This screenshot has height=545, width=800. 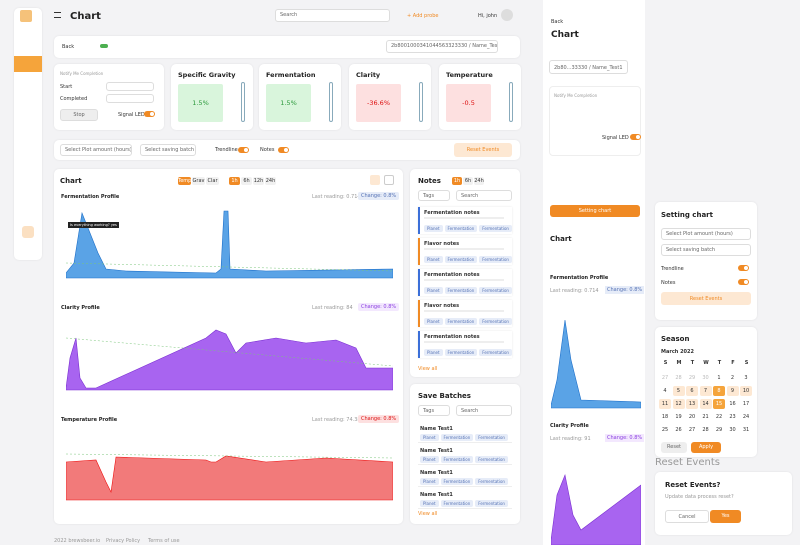 I want to click on day: 7, so click(x=705, y=391).